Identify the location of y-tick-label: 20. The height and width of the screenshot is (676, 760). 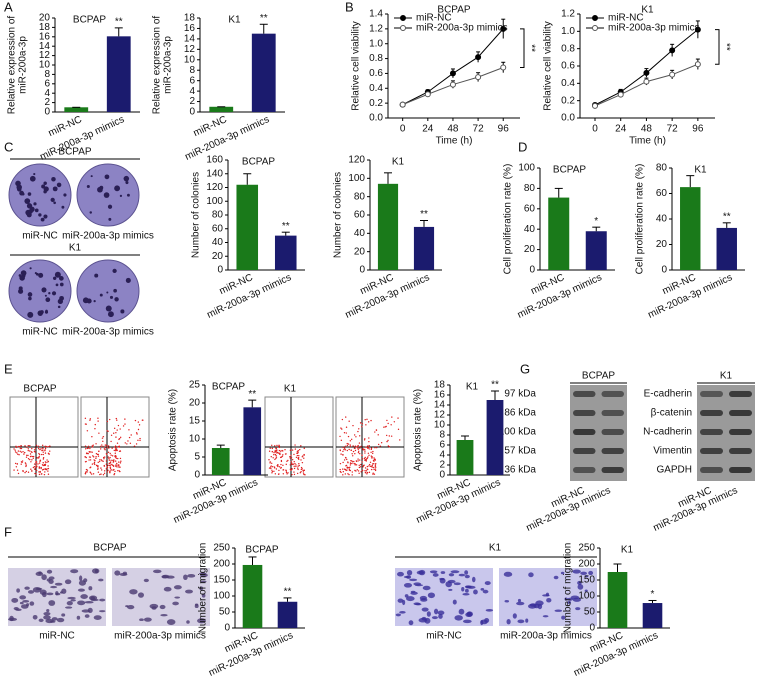
(530, 249).